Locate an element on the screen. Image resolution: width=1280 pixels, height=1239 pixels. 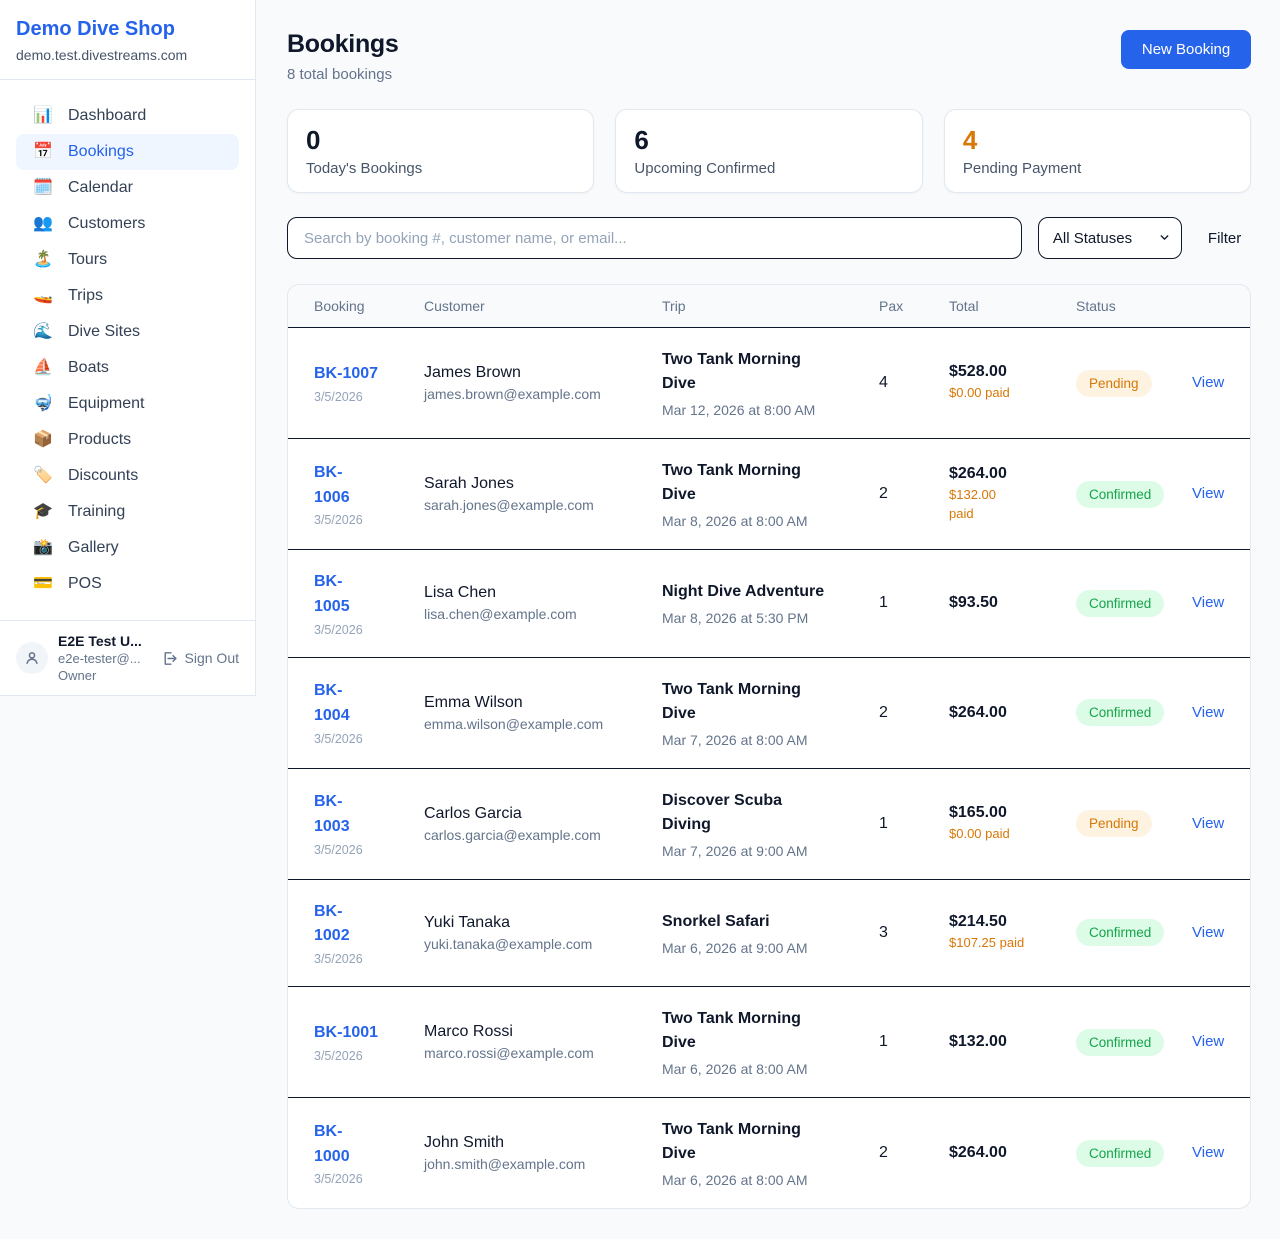
tag-icon: 🏷️ is located at coordinates (43, 475).